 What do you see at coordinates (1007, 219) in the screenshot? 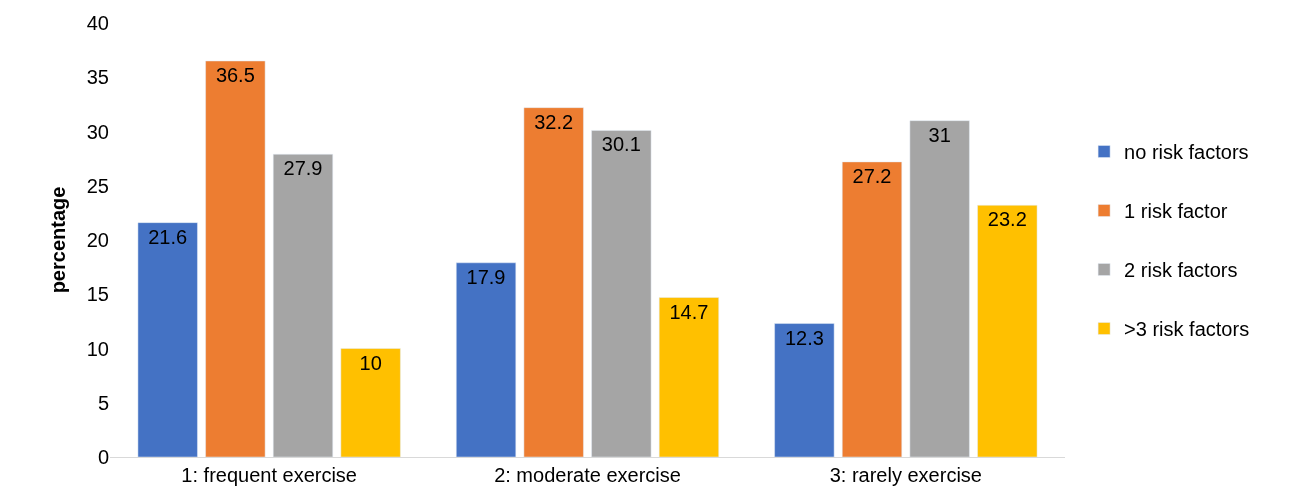
I see `data-label: 23.2` at bounding box center [1007, 219].